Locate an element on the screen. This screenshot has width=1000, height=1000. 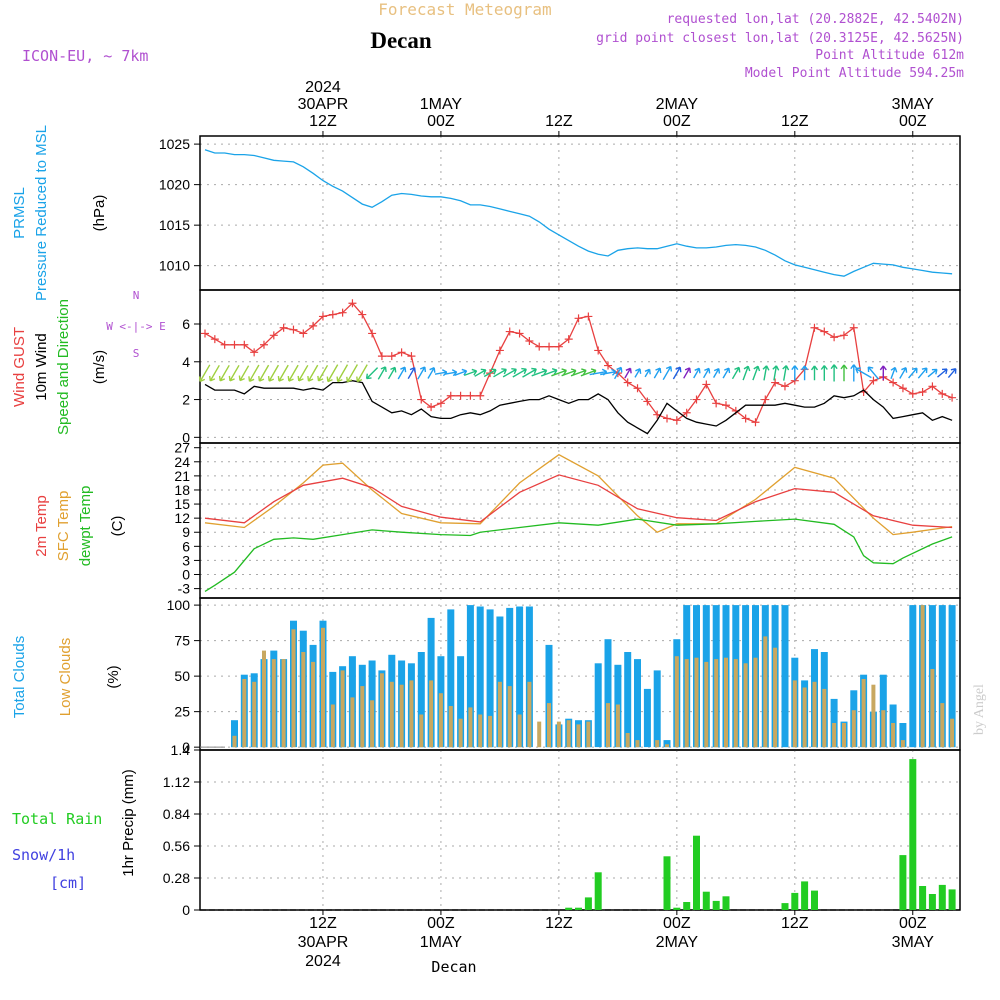
y-tick-label: 1.12 is located at coordinates (176, 782).